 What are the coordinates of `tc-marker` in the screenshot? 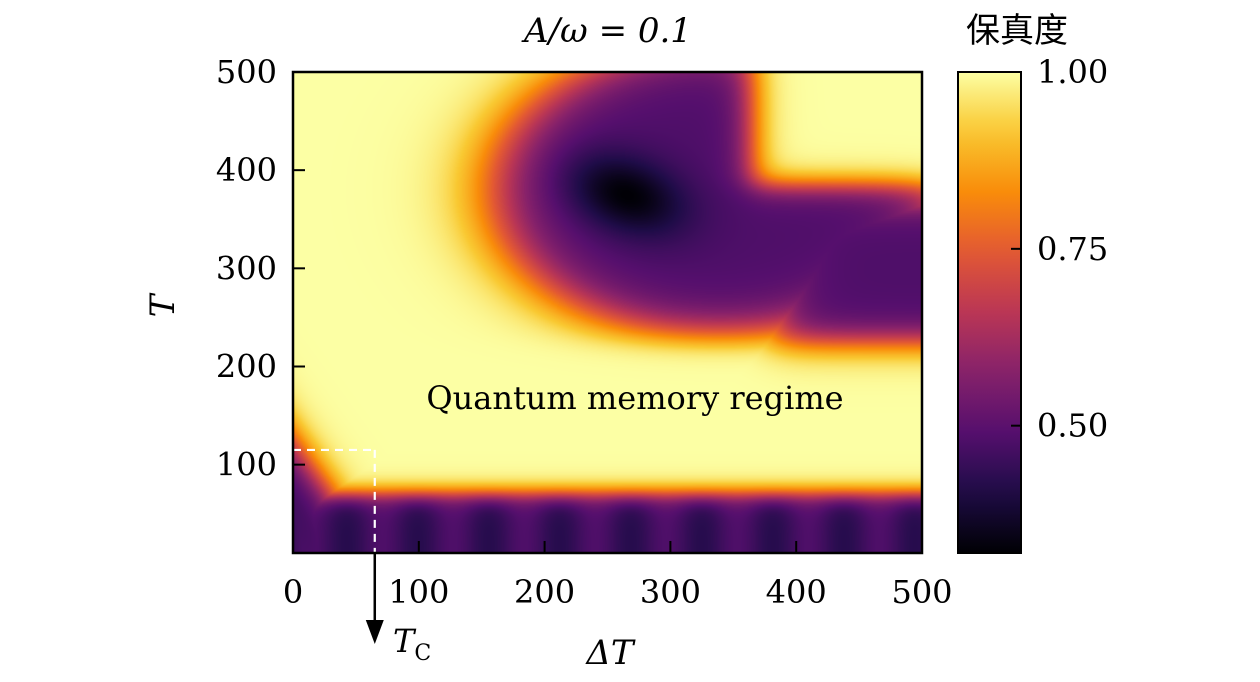 It's located at (334, 500).